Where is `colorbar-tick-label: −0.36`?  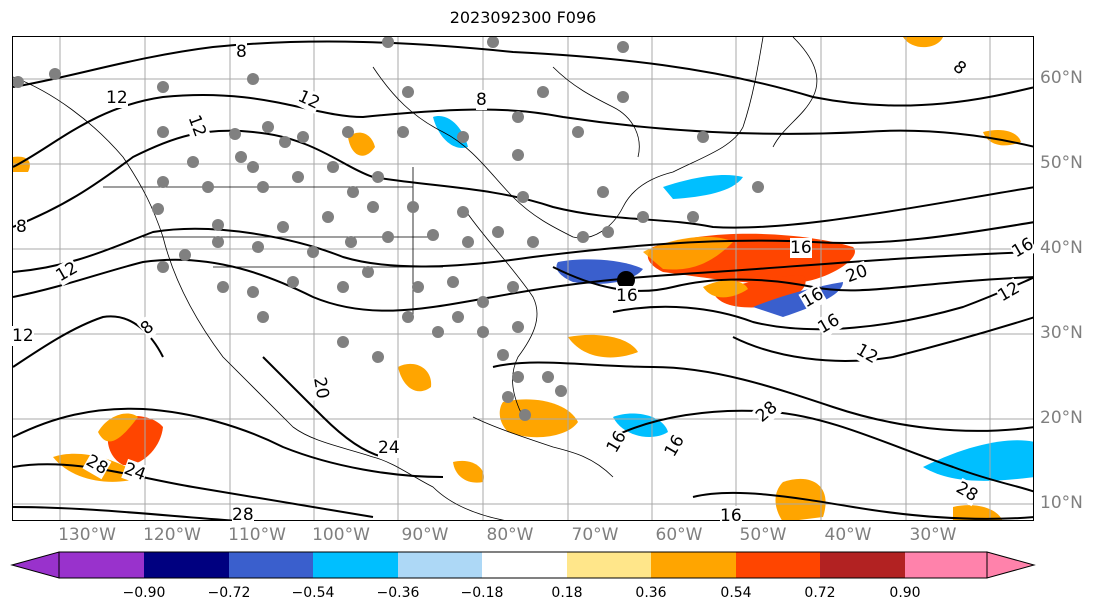
colorbar-tick-label: −0.36 is located at coordinates (398, 593).